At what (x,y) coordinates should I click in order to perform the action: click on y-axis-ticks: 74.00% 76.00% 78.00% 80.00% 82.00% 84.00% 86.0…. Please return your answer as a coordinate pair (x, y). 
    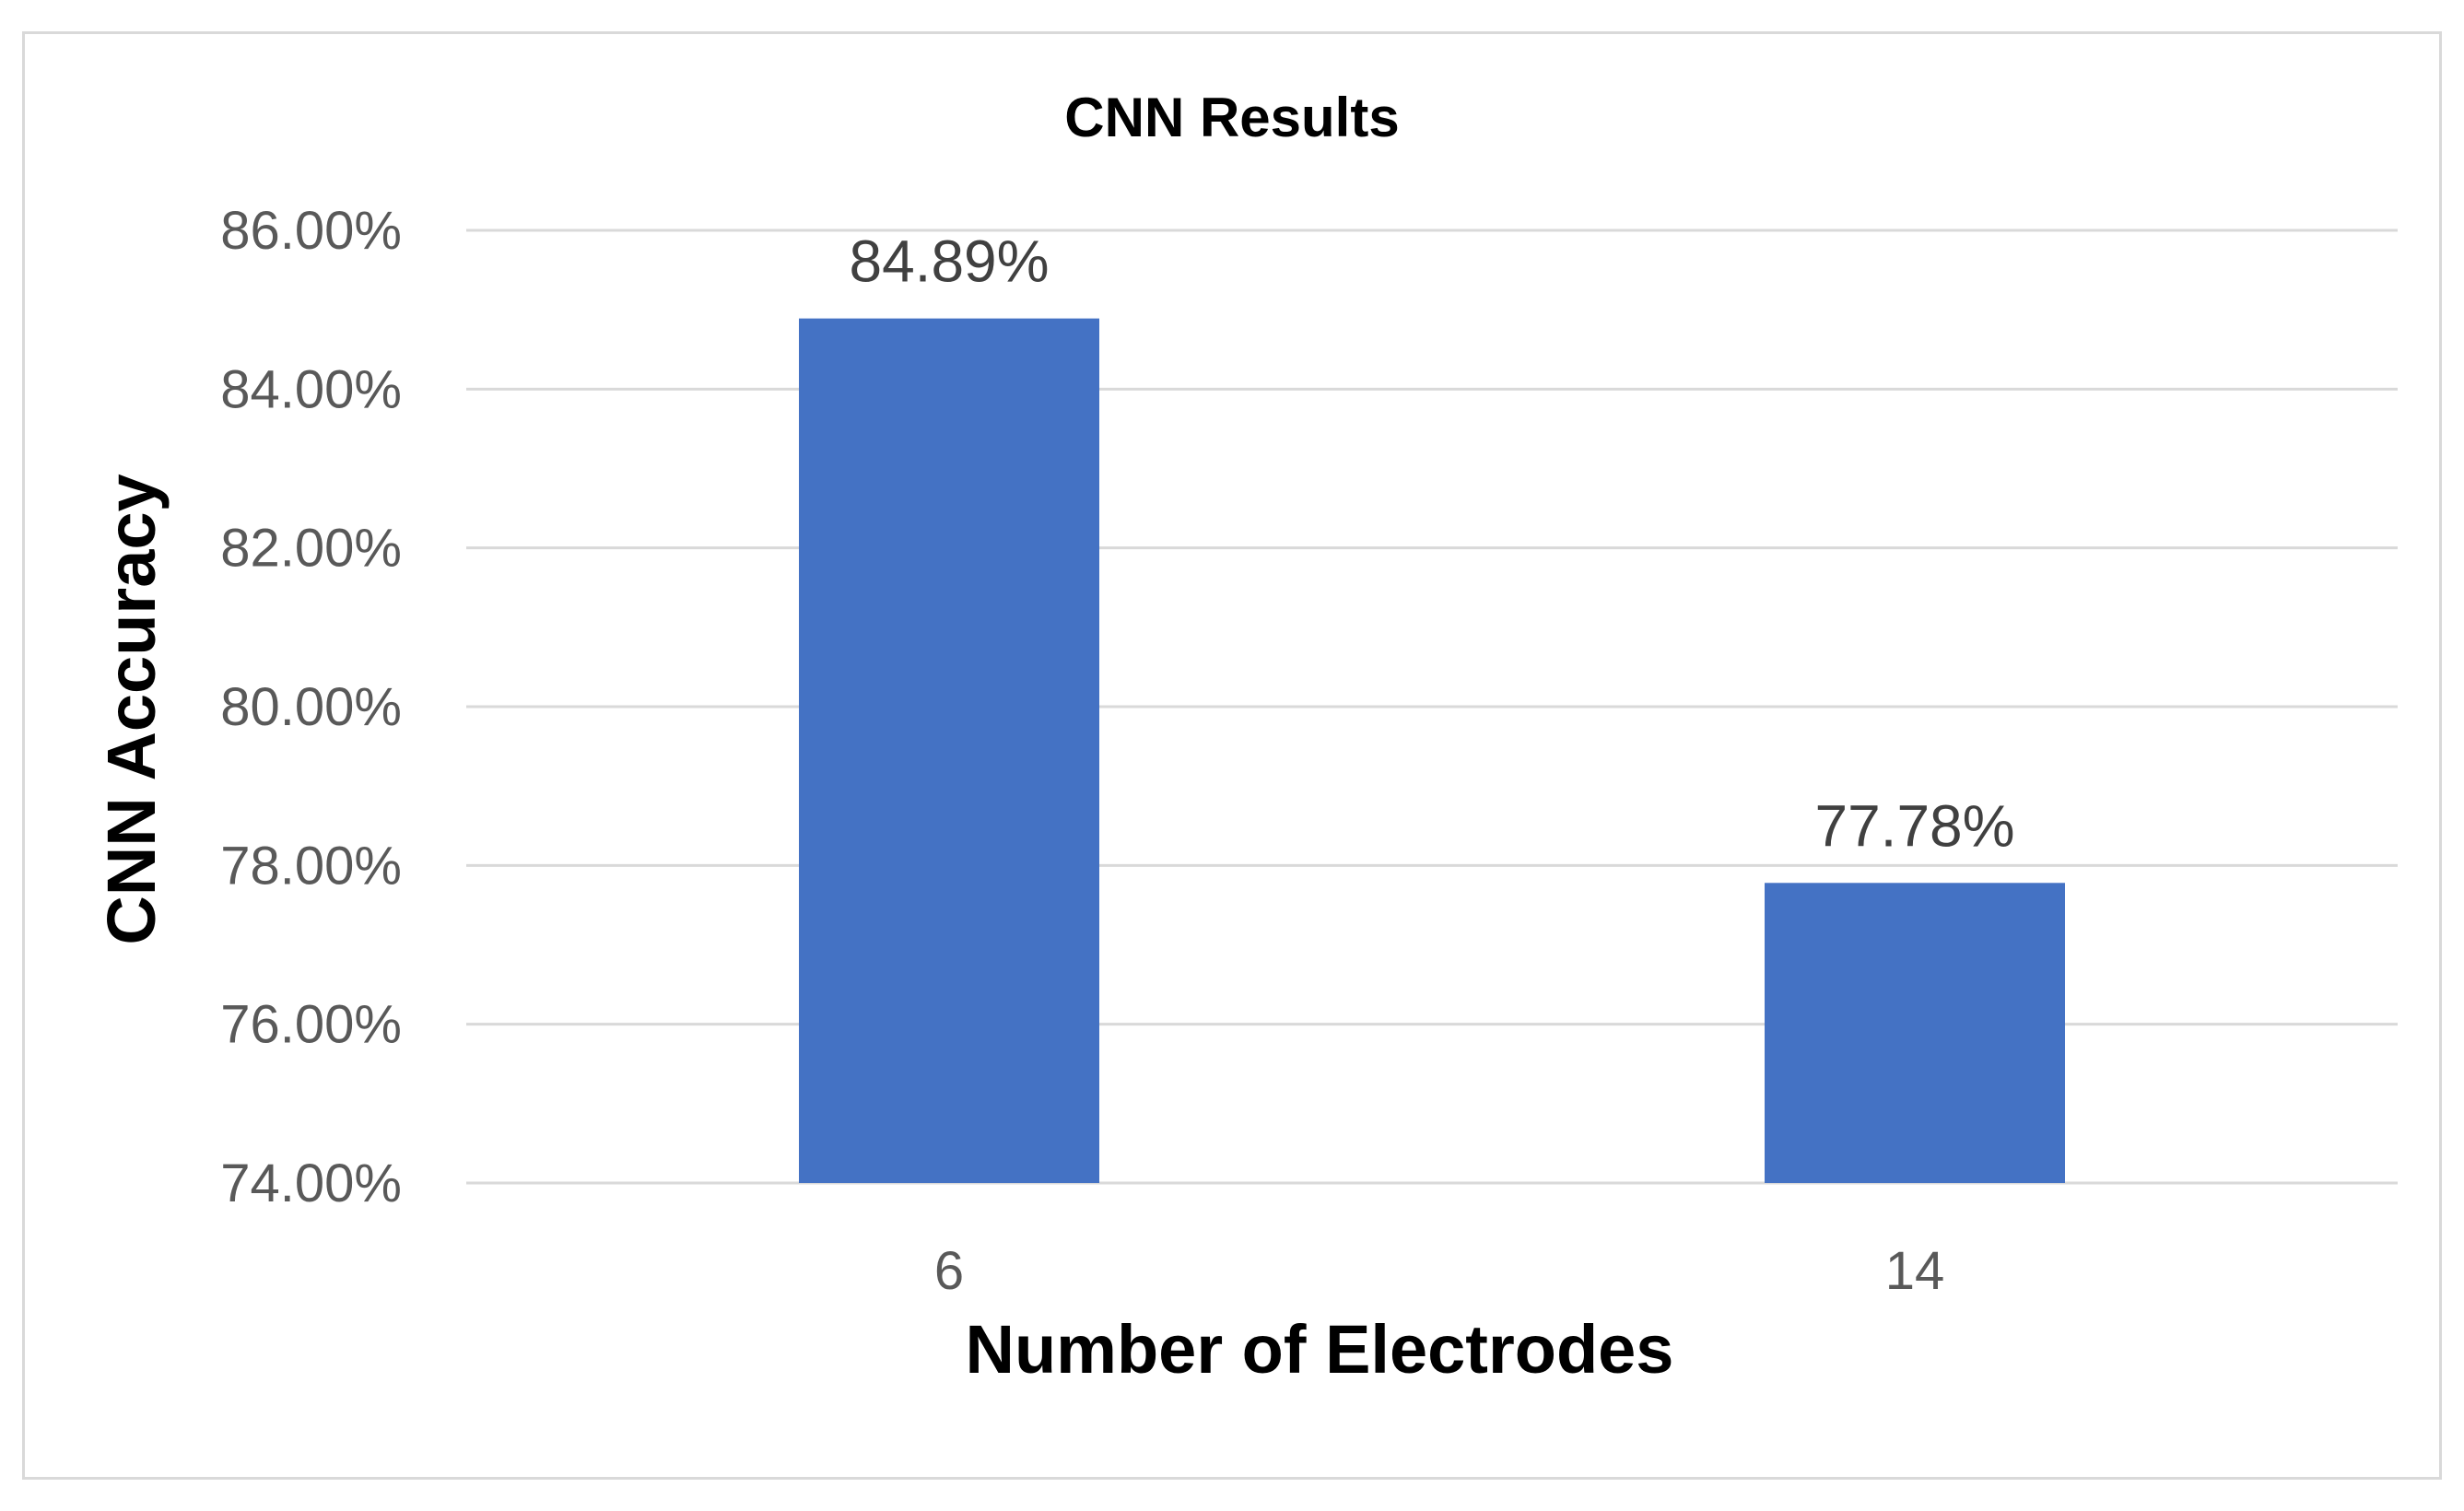
    Looking at the image, I should click on (311, 707).